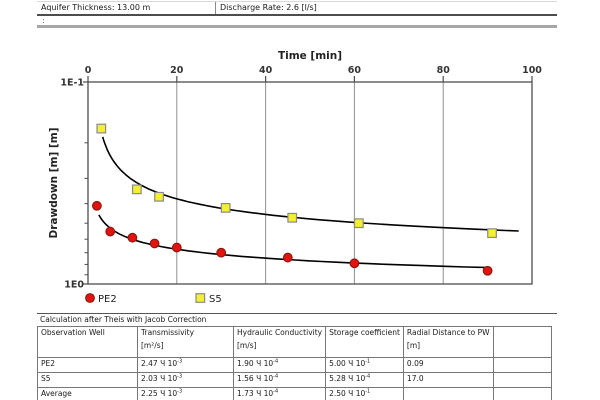  Describe the element at coordinates (268, 7) in the screenshot. I see `discharge-rate-field: Discharge Rate: 2.6 [l/s]` at that location.